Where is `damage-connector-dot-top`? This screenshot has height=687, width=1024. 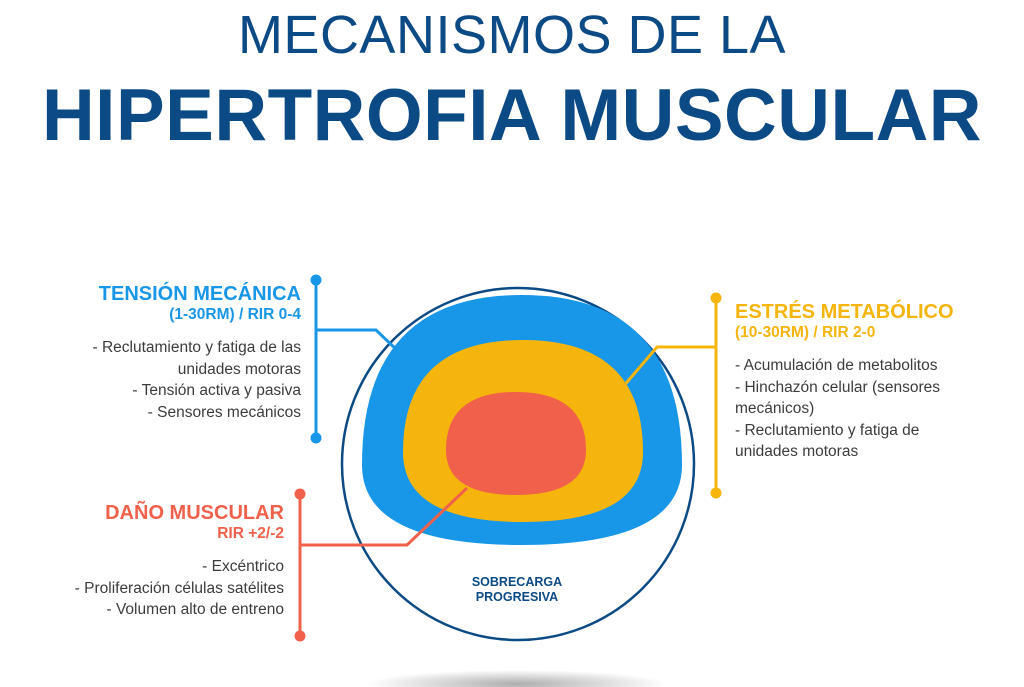
damage-connector-dot-top is located at coordinates (300, 494).